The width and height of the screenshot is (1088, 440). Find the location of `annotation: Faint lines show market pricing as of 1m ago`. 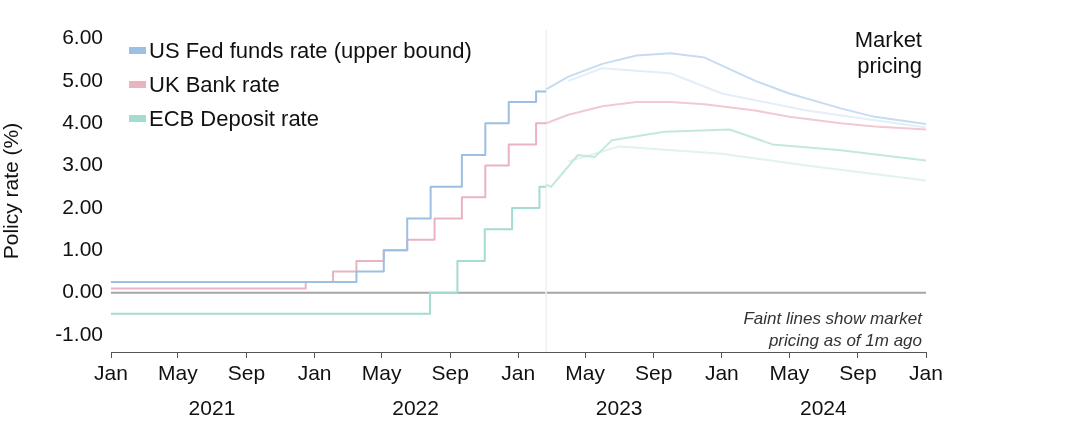

annotation: Faint lines show market pricing as of 1m ago is located at coordinates (833, 330).